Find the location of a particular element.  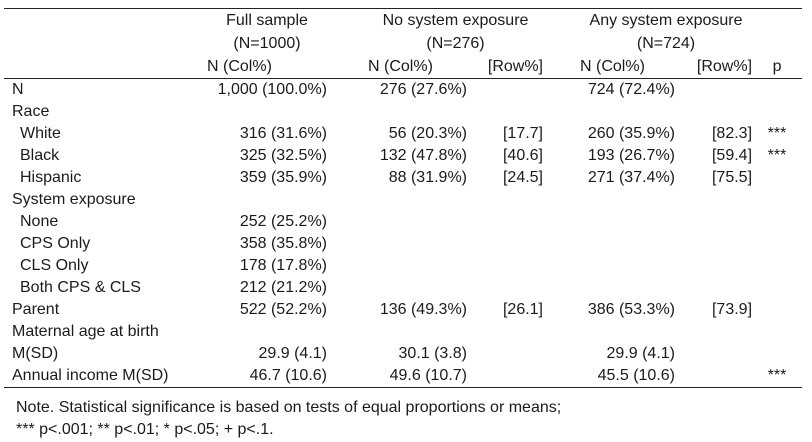

row-label: Both CPS & CLS is located at coordinates (80, 287).